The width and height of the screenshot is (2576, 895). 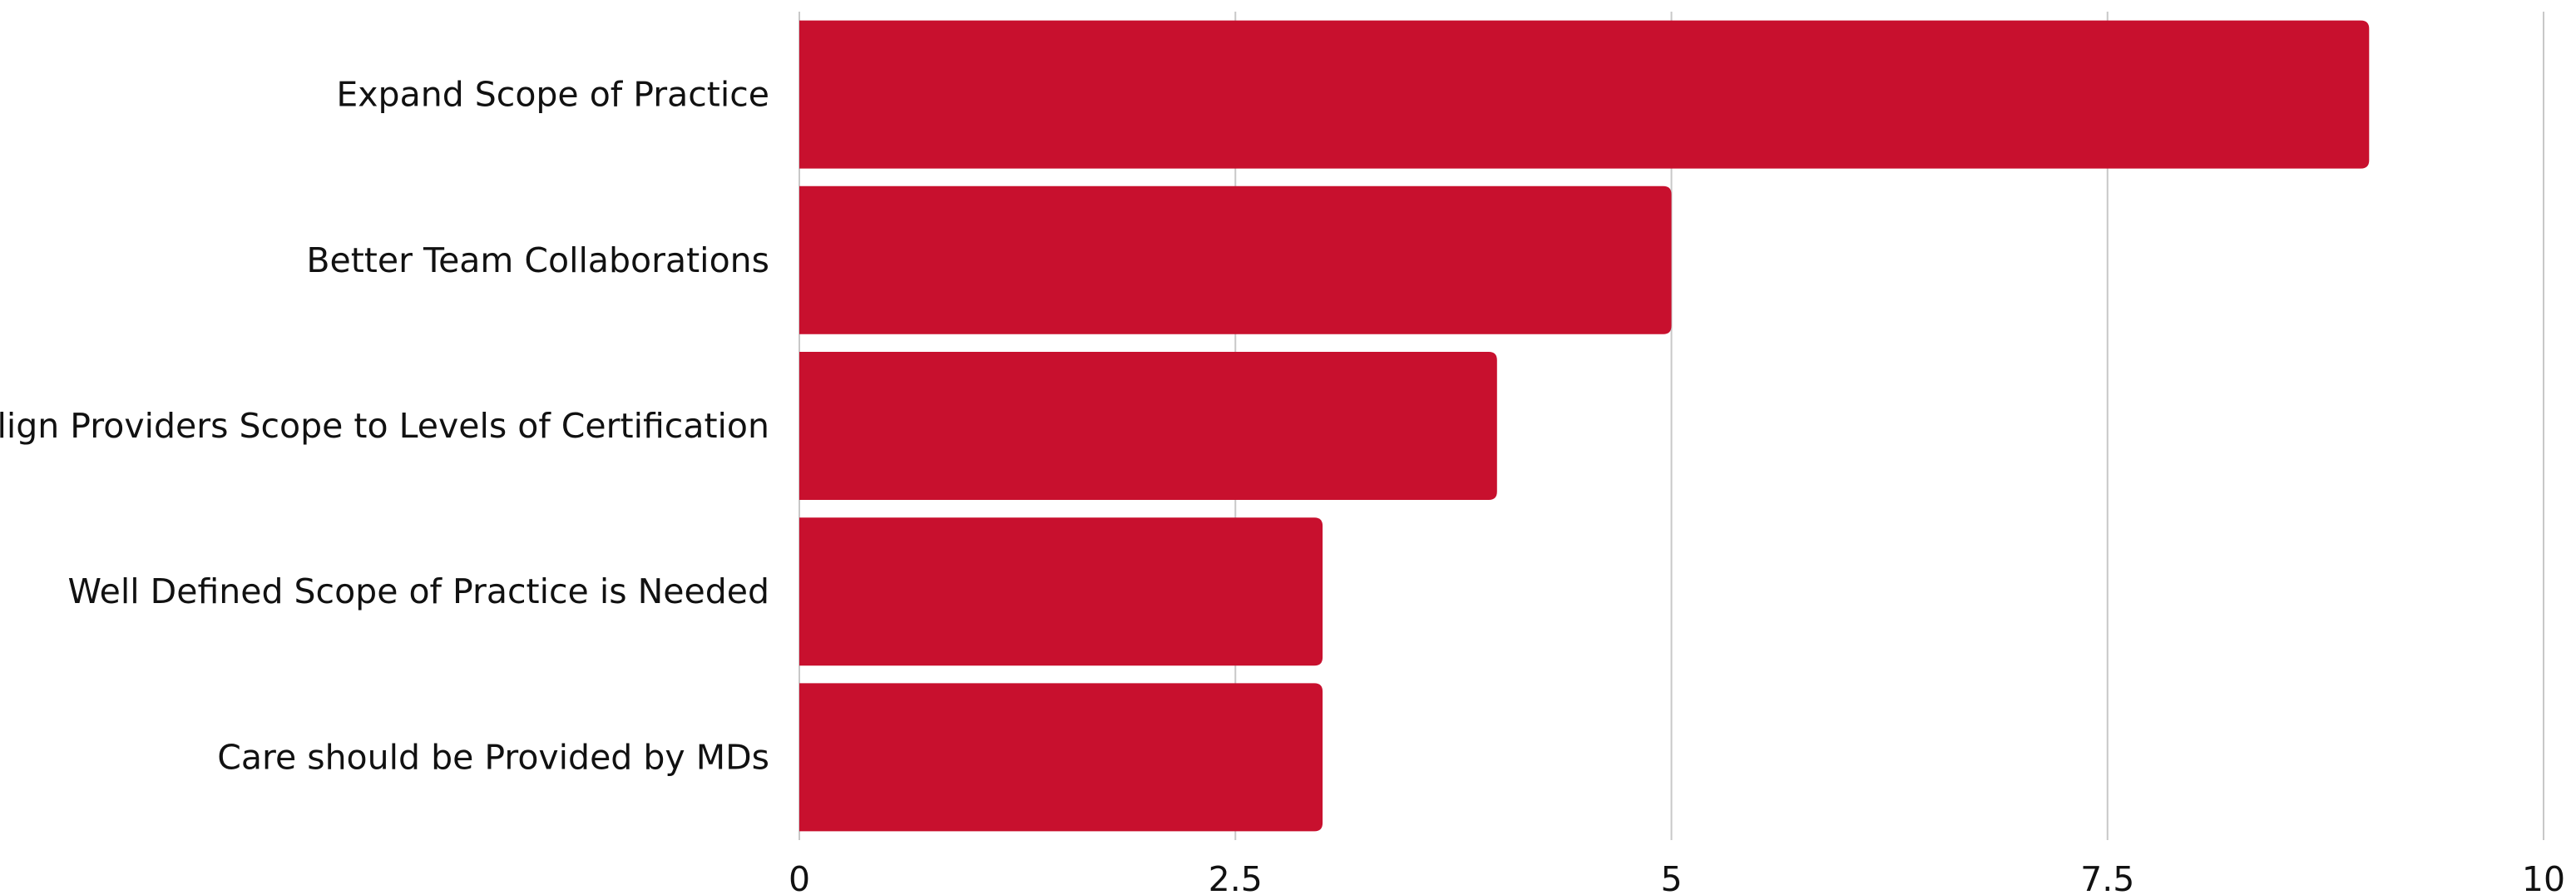 What do you see at coordinates (537, 260) in the screenshot?
I see `category-label: Better Team Collaborations` at bounding box center [537, 260].